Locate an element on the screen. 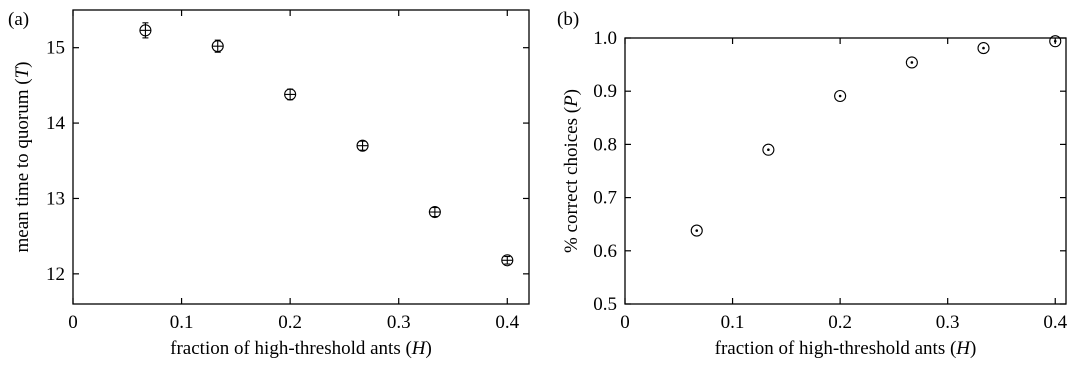  y-tick-label: 12 is located at coordinates (55, 274).